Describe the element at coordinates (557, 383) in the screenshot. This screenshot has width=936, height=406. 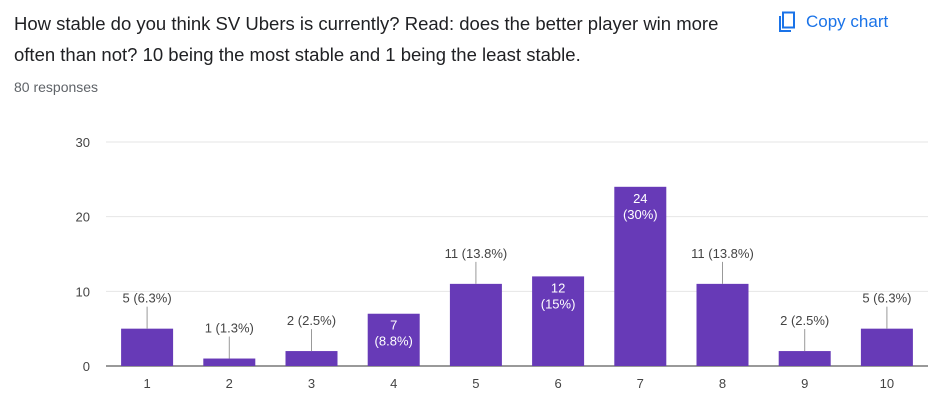
I see `x-tick-label: 6` at that location.